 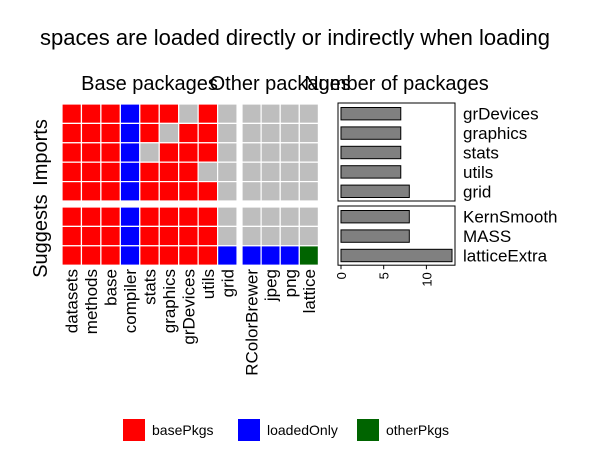 What do you see at coordinates (41, 235) in the screenshot?
I see `row-group-label: Suggests` at bounding box center [41, 235].